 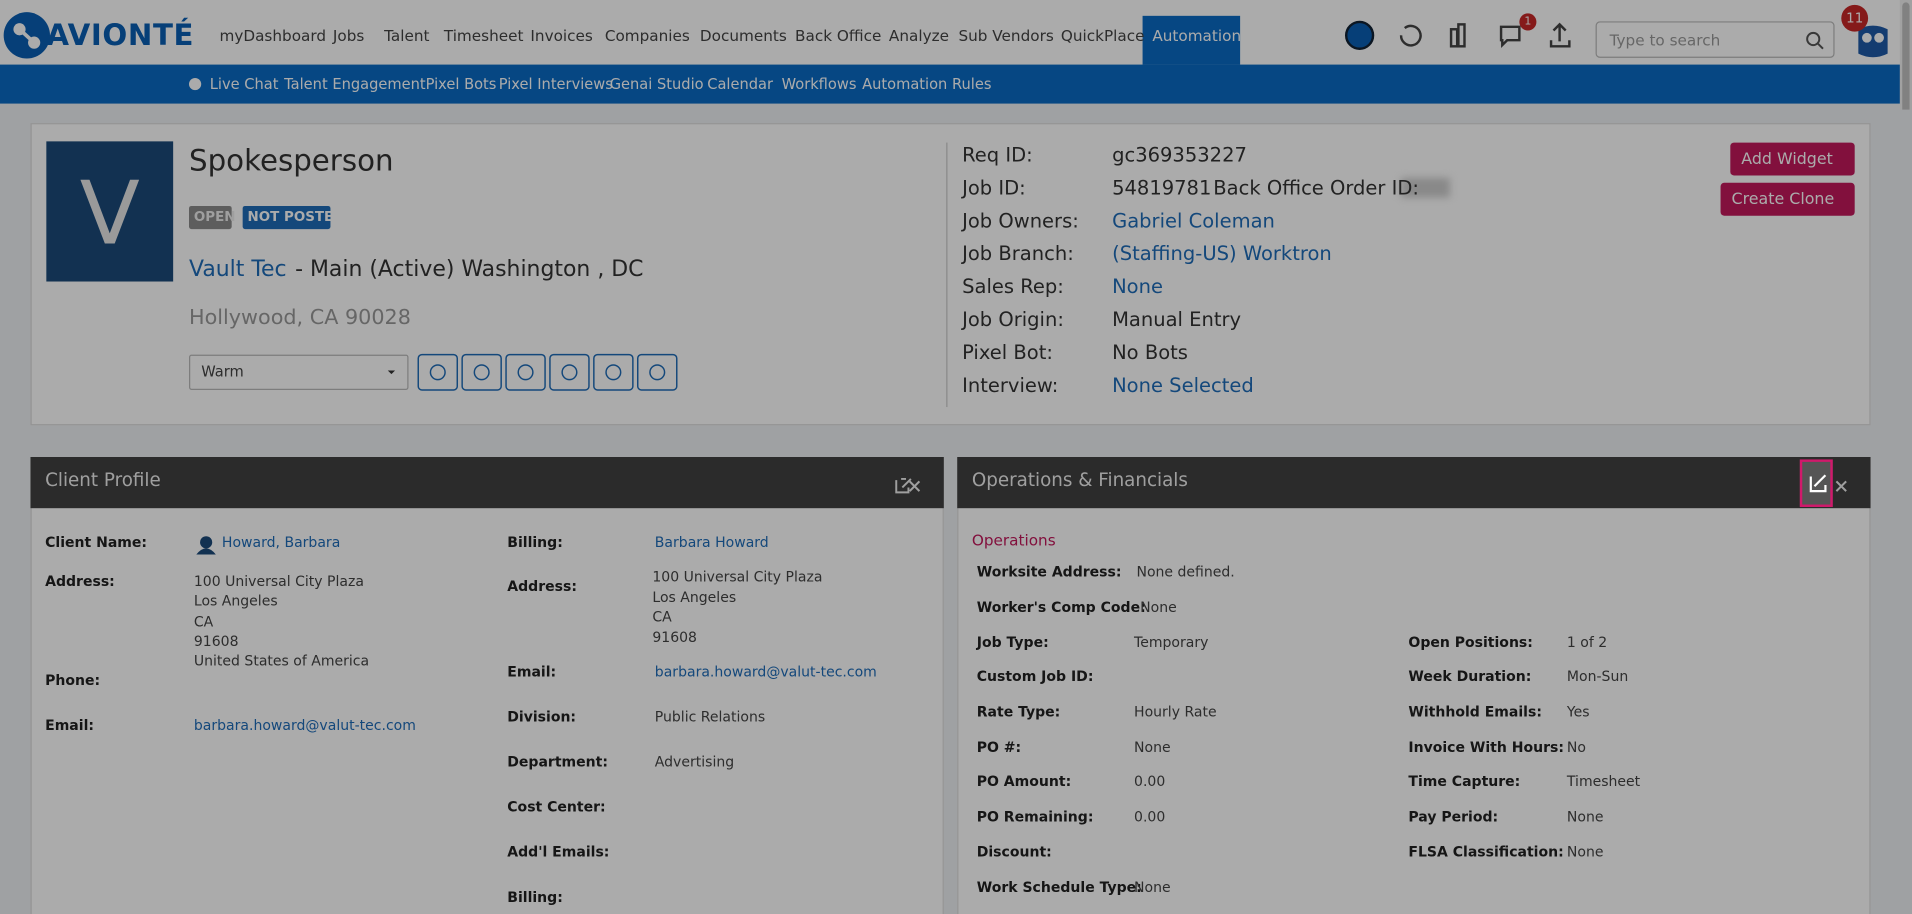 What do you see at coordinates (674, 637) in the screenshot?
I see `address-line: 91608` at bounding box center [674, 637].